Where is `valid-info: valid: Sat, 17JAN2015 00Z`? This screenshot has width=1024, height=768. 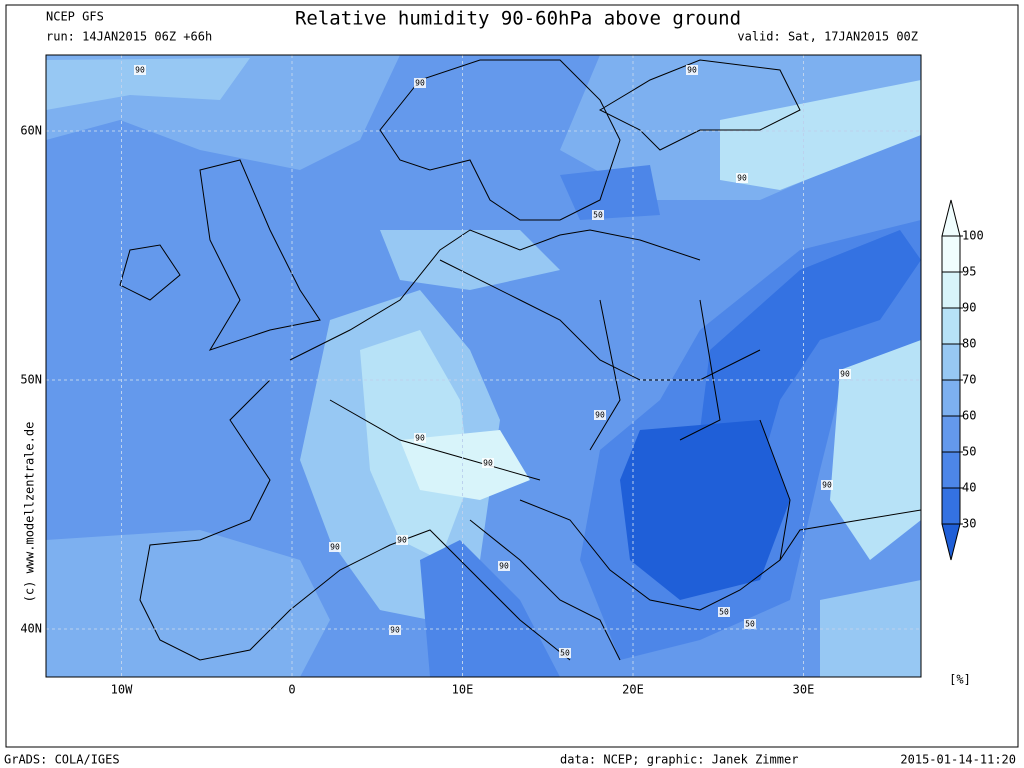
valid-info: valid: Sat, 17JAN2015 00Z is located at coordinates (827, 37).